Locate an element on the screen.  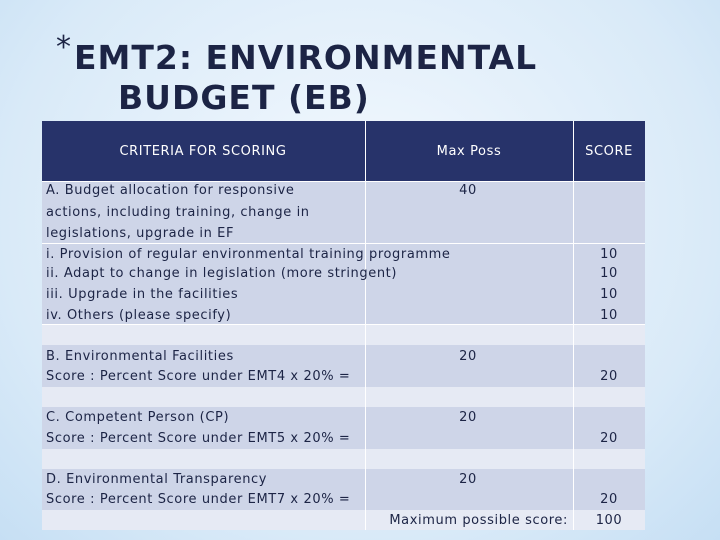
criteria-text: Score : Percent Score under EMT7 x 20% = is located at coordinates (198, 499).